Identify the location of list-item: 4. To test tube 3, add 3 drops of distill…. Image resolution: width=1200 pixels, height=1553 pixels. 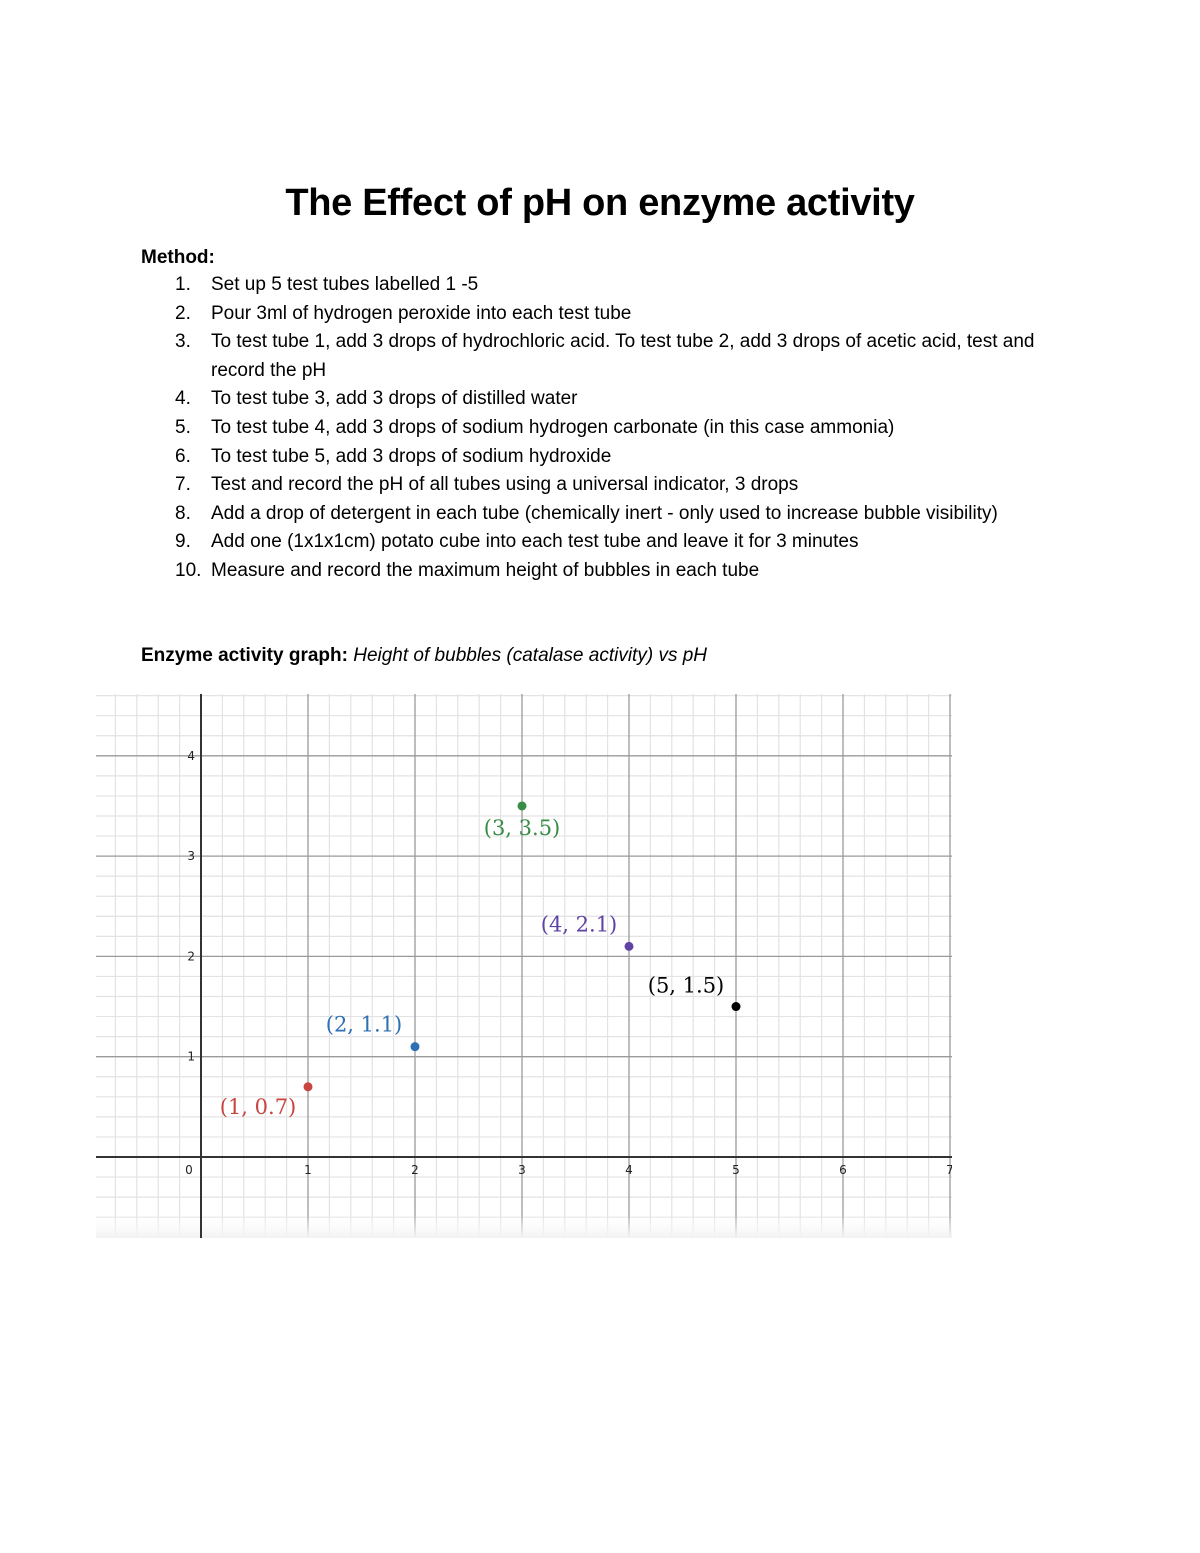
(591, 399).